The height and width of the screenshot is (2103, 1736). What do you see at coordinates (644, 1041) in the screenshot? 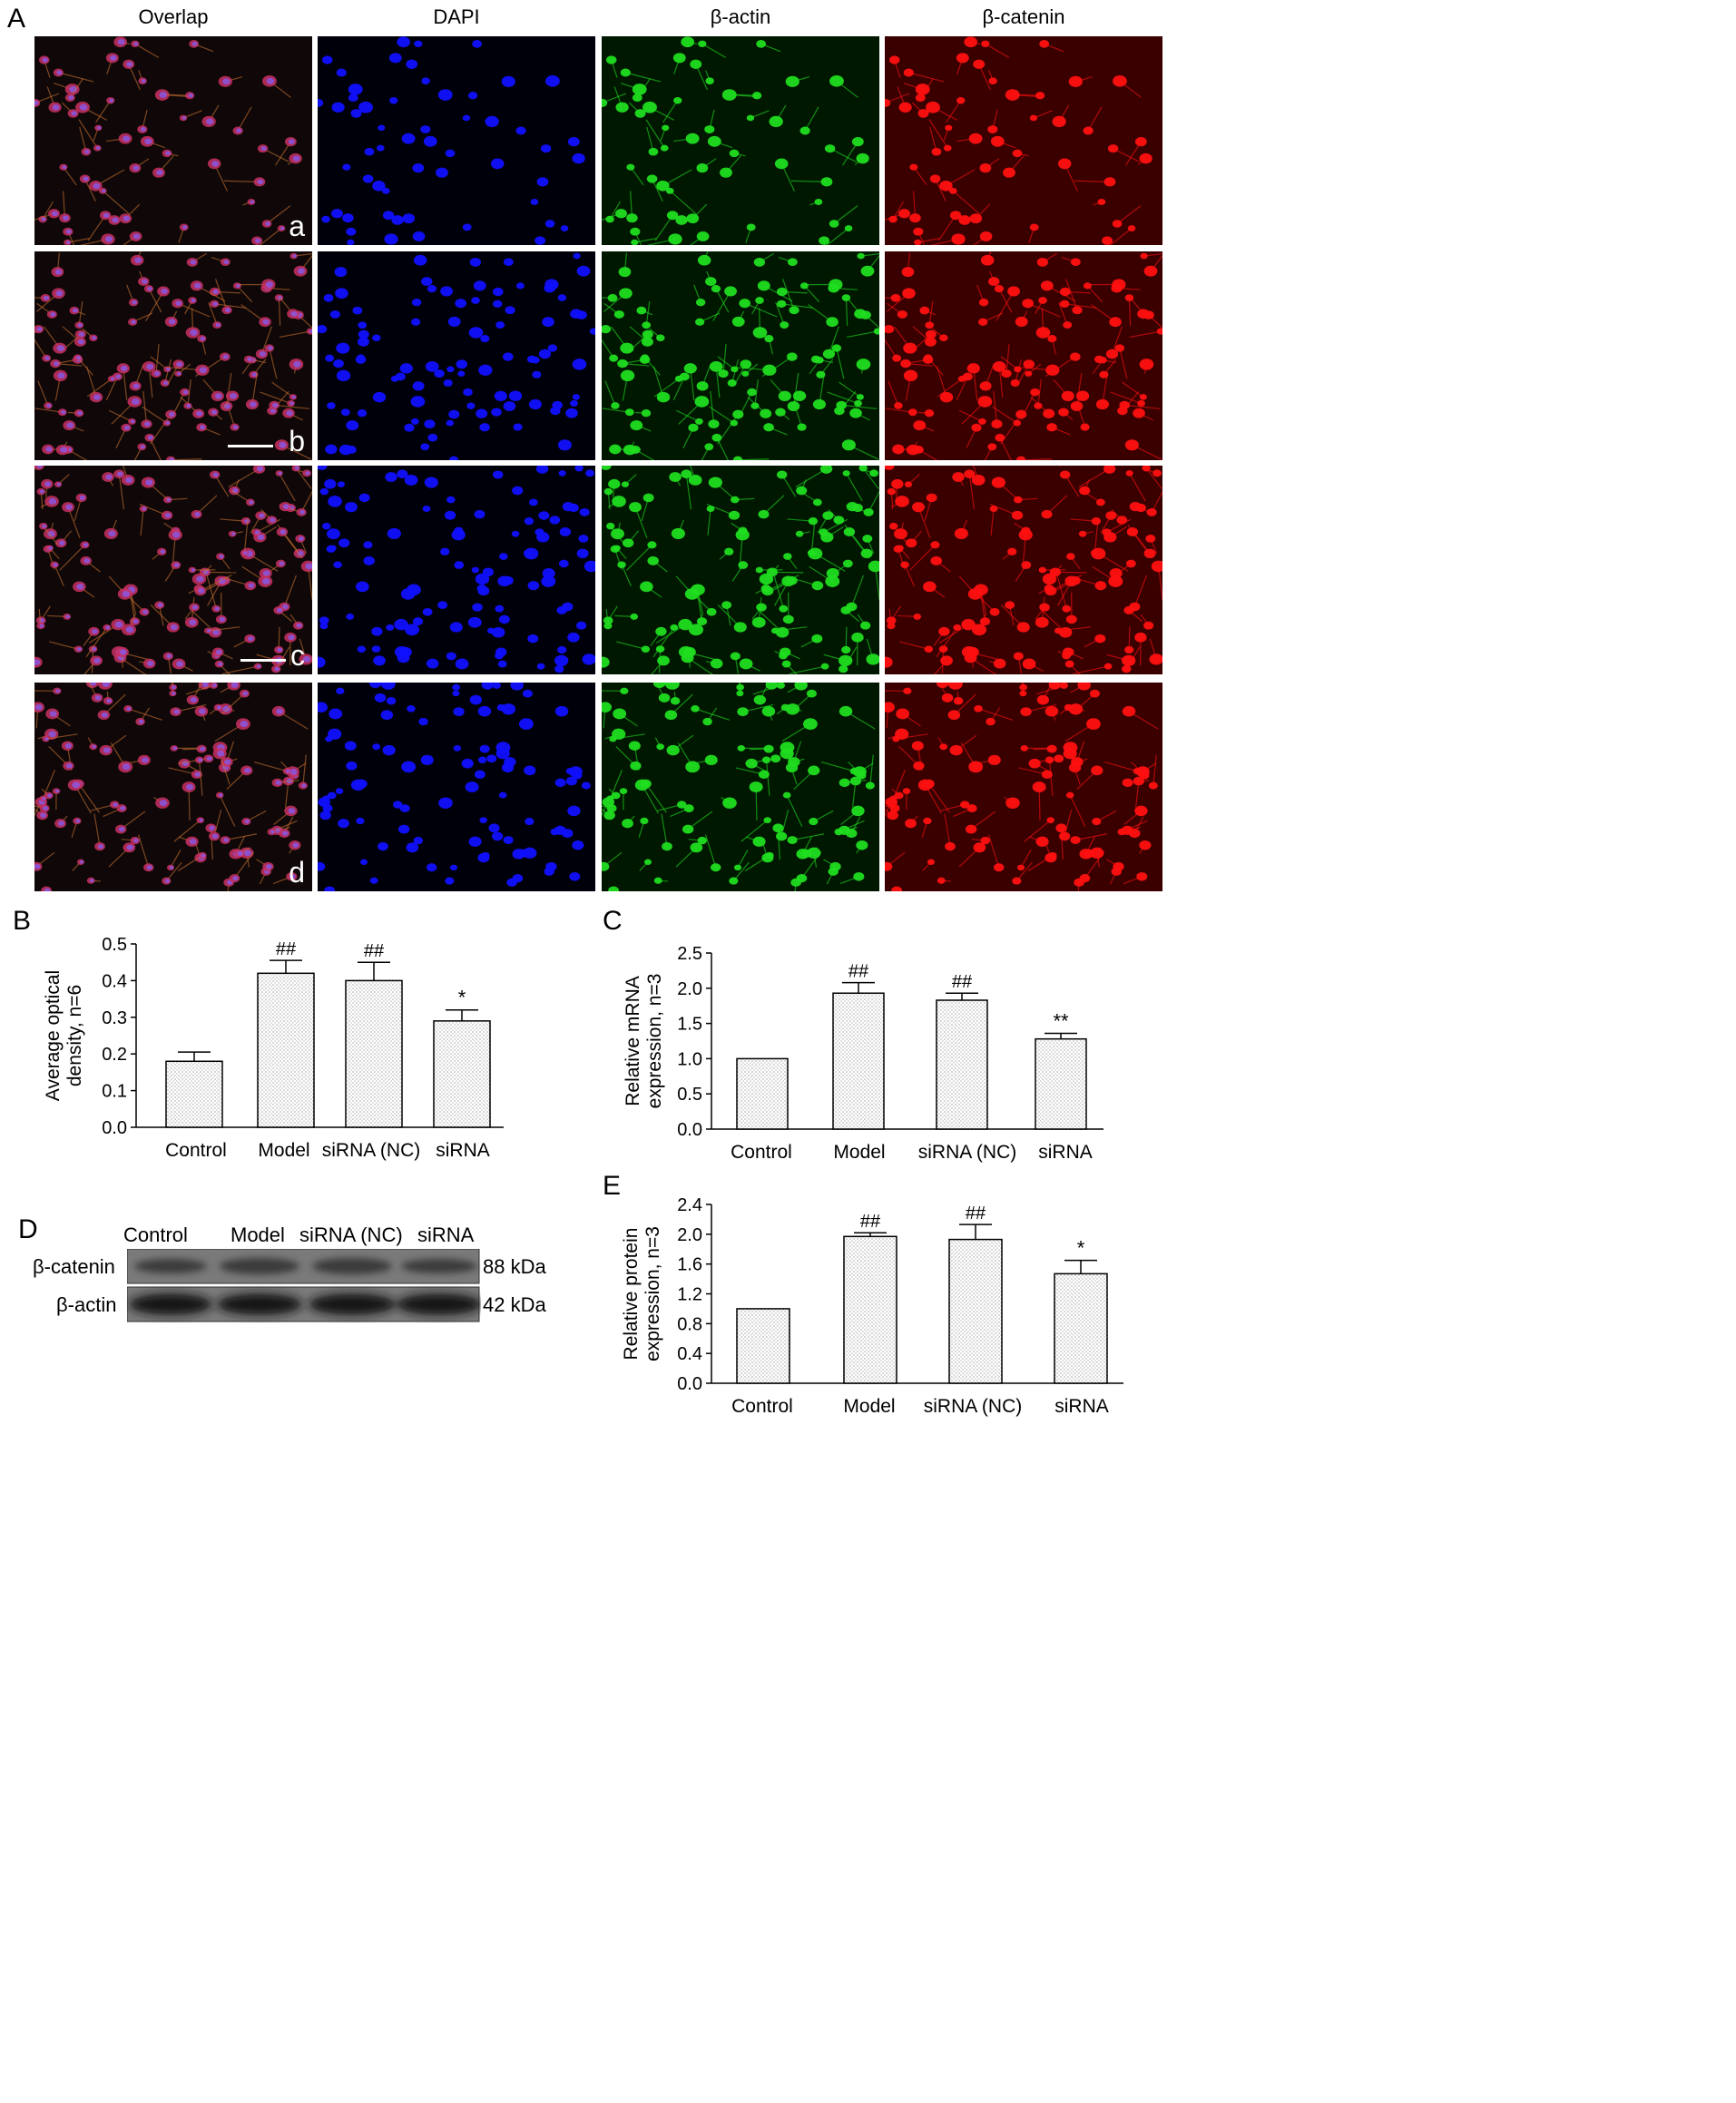
I see `y-axis-label: Relative mRNAexpression, n=3` at bounding box center [644, 1041].